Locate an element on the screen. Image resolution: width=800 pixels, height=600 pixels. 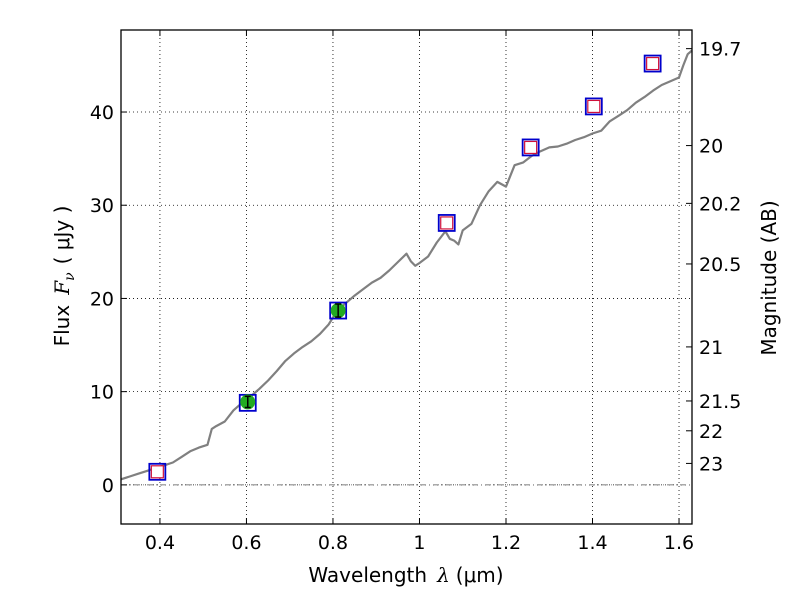
y2-tick-label: 20.5 is located at coordinates (720, 265).